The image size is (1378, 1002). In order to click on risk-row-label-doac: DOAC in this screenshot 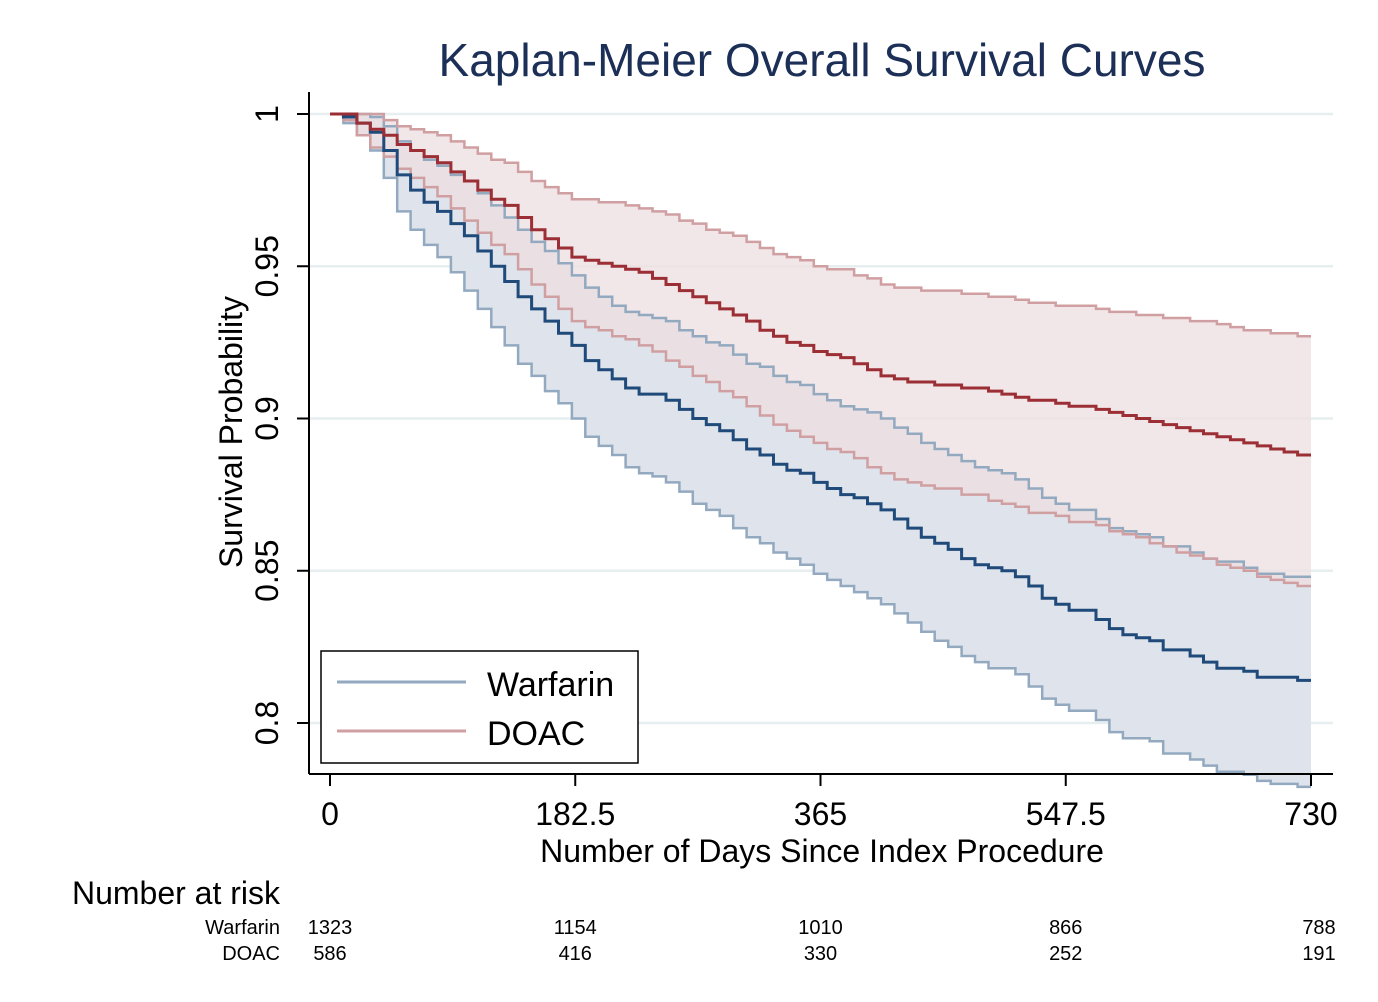, I will do `click(251, 954)`.